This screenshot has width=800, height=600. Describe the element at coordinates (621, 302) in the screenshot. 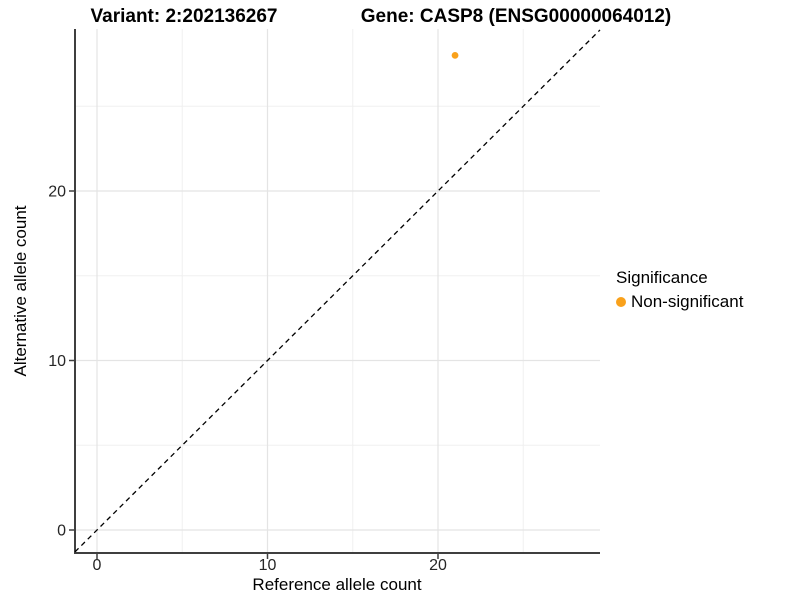

I see `legend-point-icon` at that location.